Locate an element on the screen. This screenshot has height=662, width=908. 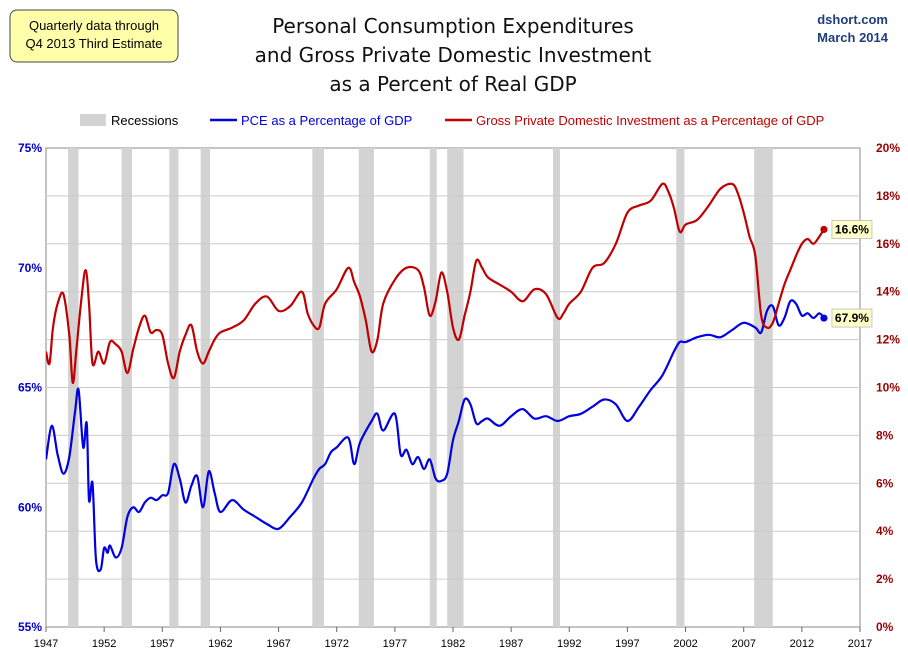
end-labels: 16.6% 67.9% is located at coordinates (846, 274).